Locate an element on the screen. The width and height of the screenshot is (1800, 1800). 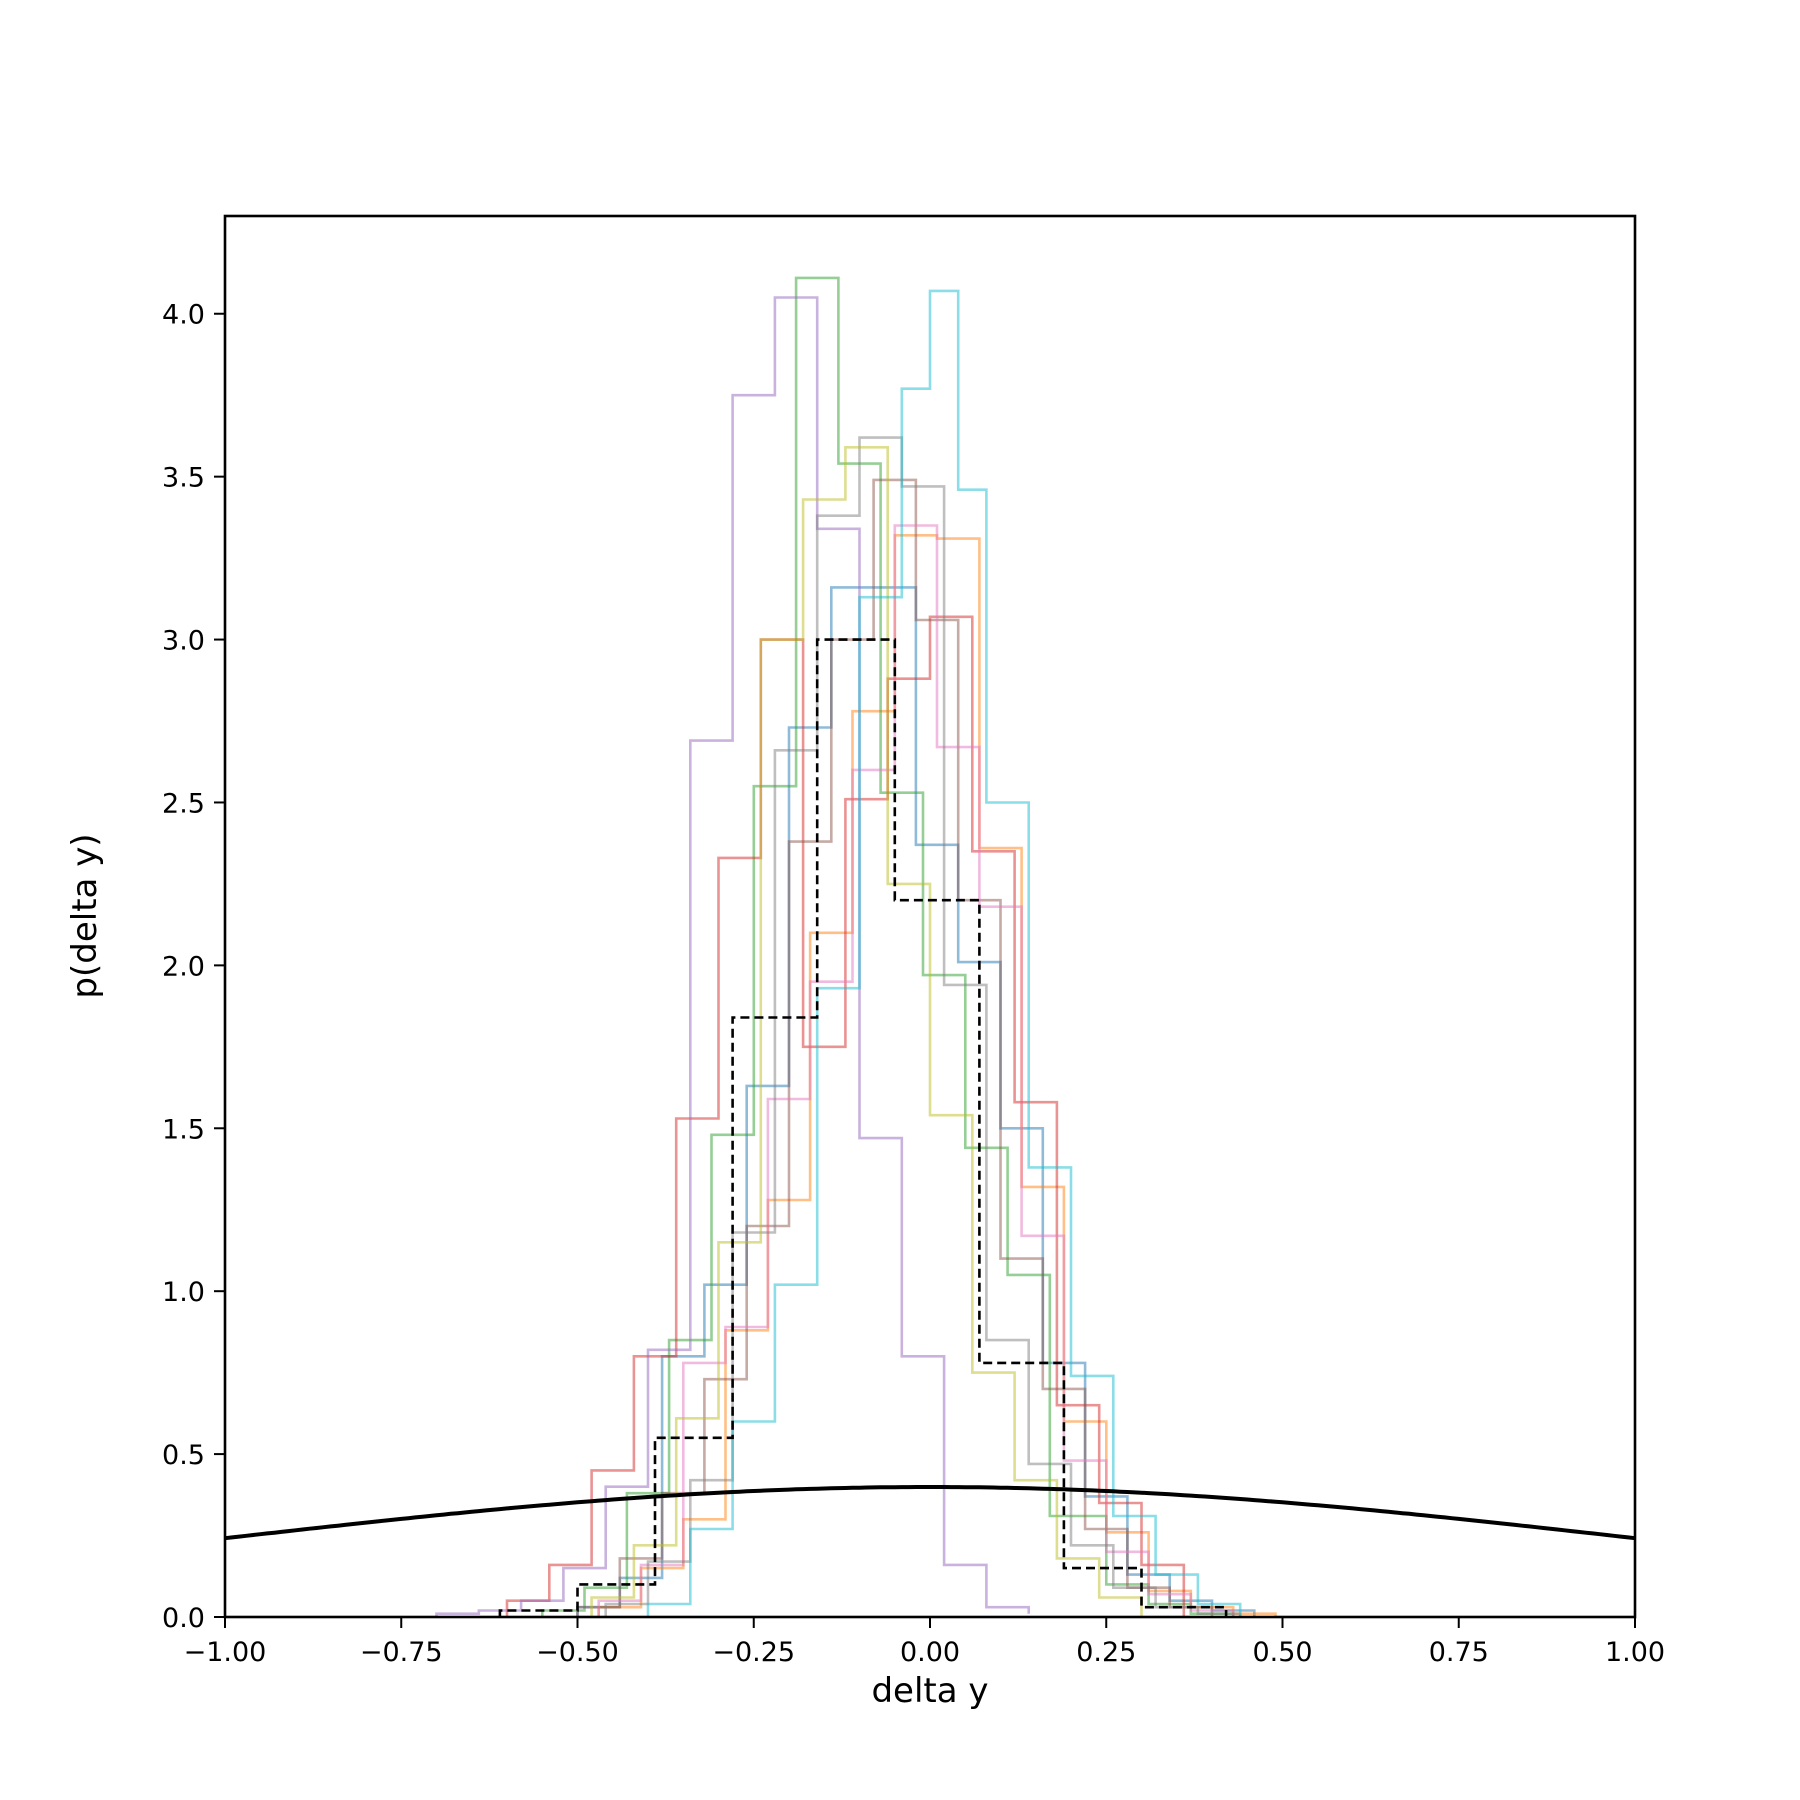
x-tick-label: −0.25 is located at coordinates (753, 1652).